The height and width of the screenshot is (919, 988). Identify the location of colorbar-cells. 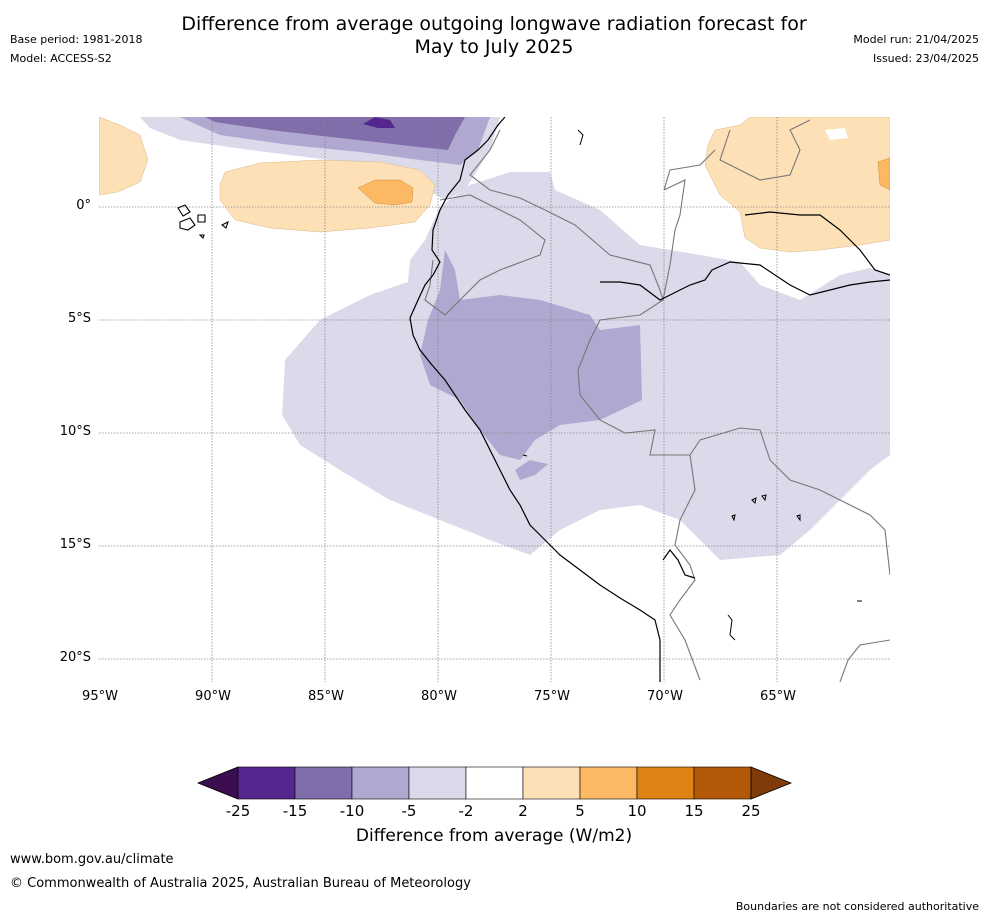
(494, 783).